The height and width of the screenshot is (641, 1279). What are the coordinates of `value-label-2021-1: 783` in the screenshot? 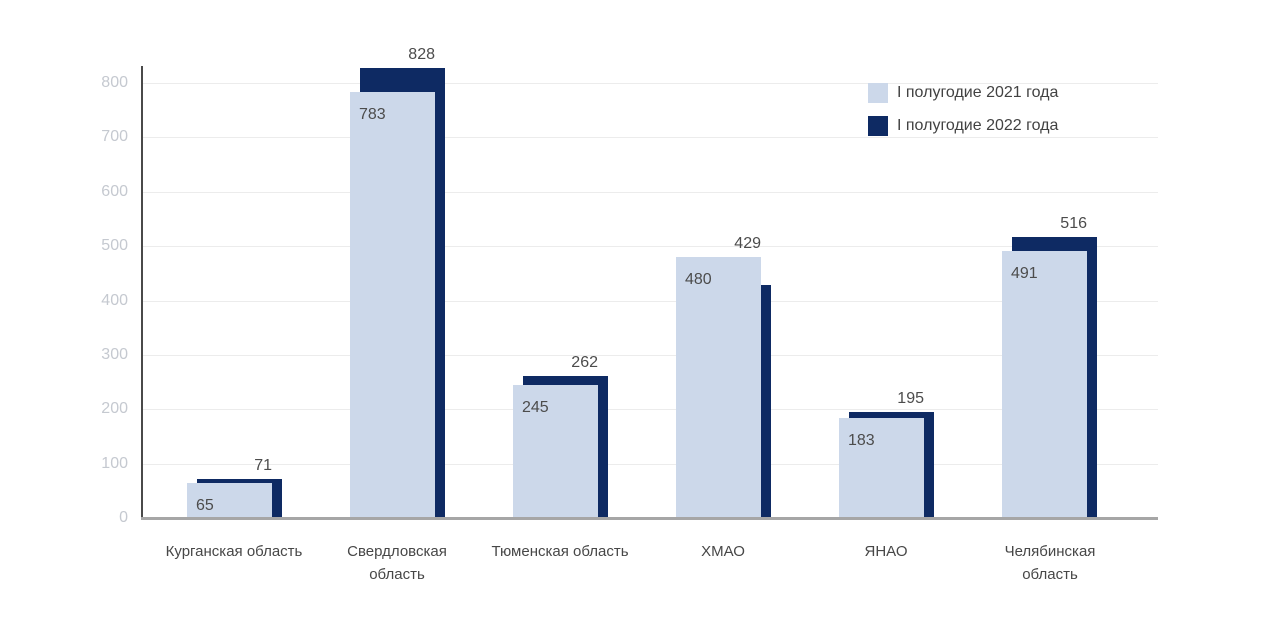 It's located at (372, 114).